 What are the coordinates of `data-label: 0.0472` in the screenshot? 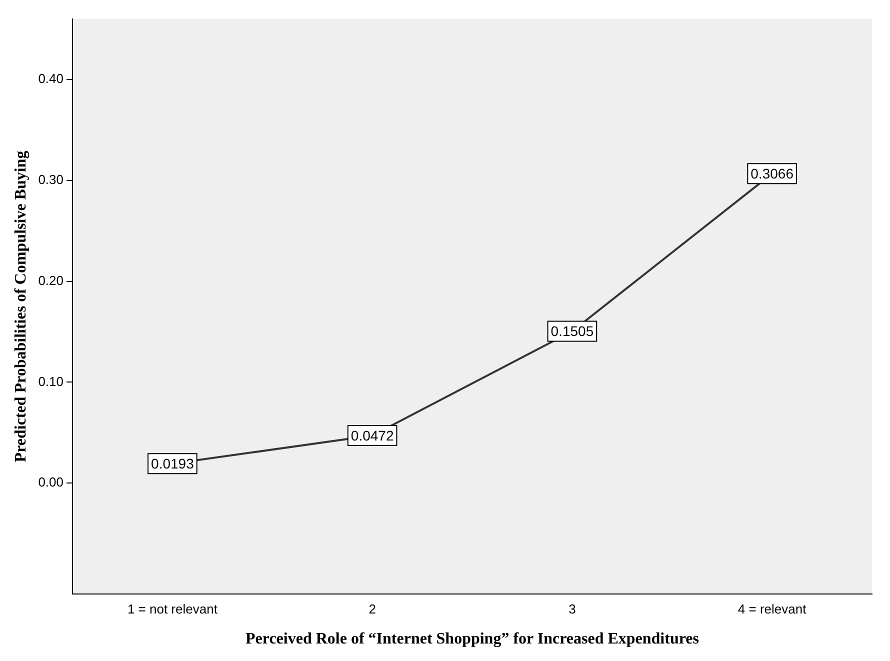 It's located at (372, 435).